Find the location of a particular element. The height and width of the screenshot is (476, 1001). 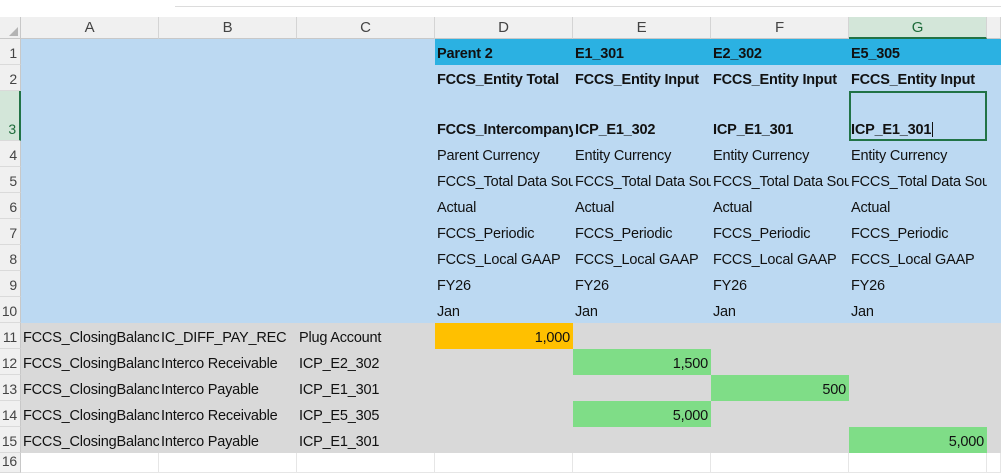

cell-a12: FCCS_ClosingBalance is located at coordinates (90, 362).